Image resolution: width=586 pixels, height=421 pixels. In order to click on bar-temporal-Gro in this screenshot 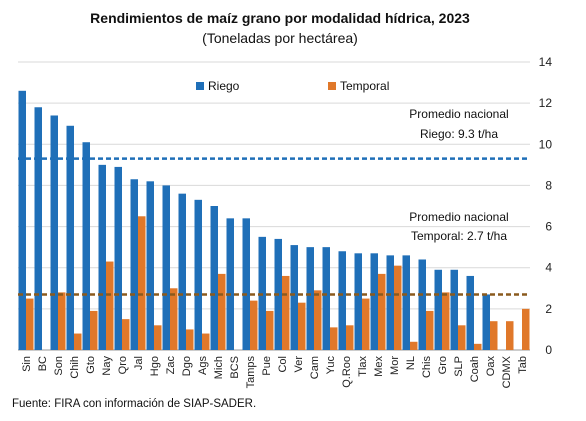, I will do `click(446, 321)`.